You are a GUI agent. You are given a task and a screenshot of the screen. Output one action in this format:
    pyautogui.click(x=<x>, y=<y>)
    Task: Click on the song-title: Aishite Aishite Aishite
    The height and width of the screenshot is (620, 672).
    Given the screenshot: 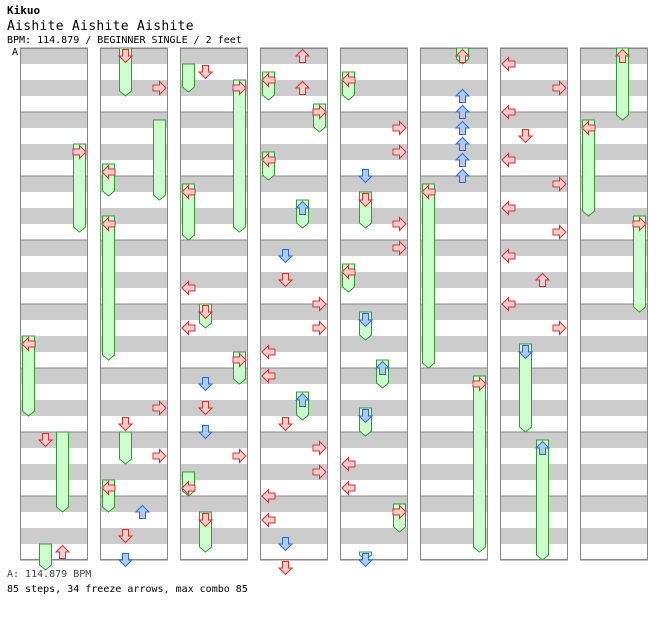 What is the action you would take?
    pyautogui.click(x=100, y=26)
    